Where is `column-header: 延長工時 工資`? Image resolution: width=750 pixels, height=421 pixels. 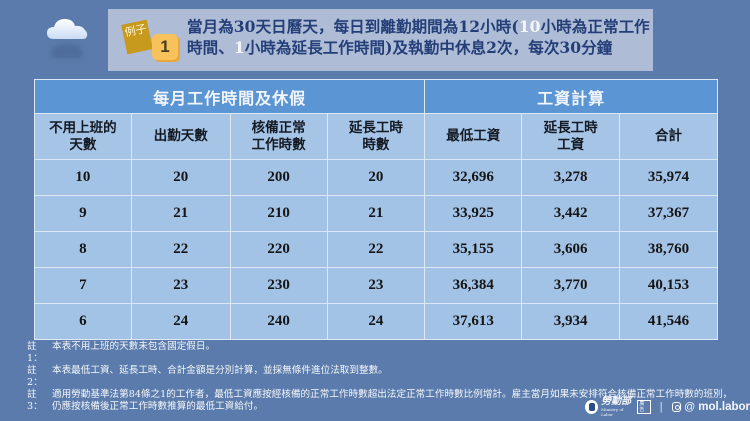 column-header: 延長工時 工資 is located at coordinates (571, 136).